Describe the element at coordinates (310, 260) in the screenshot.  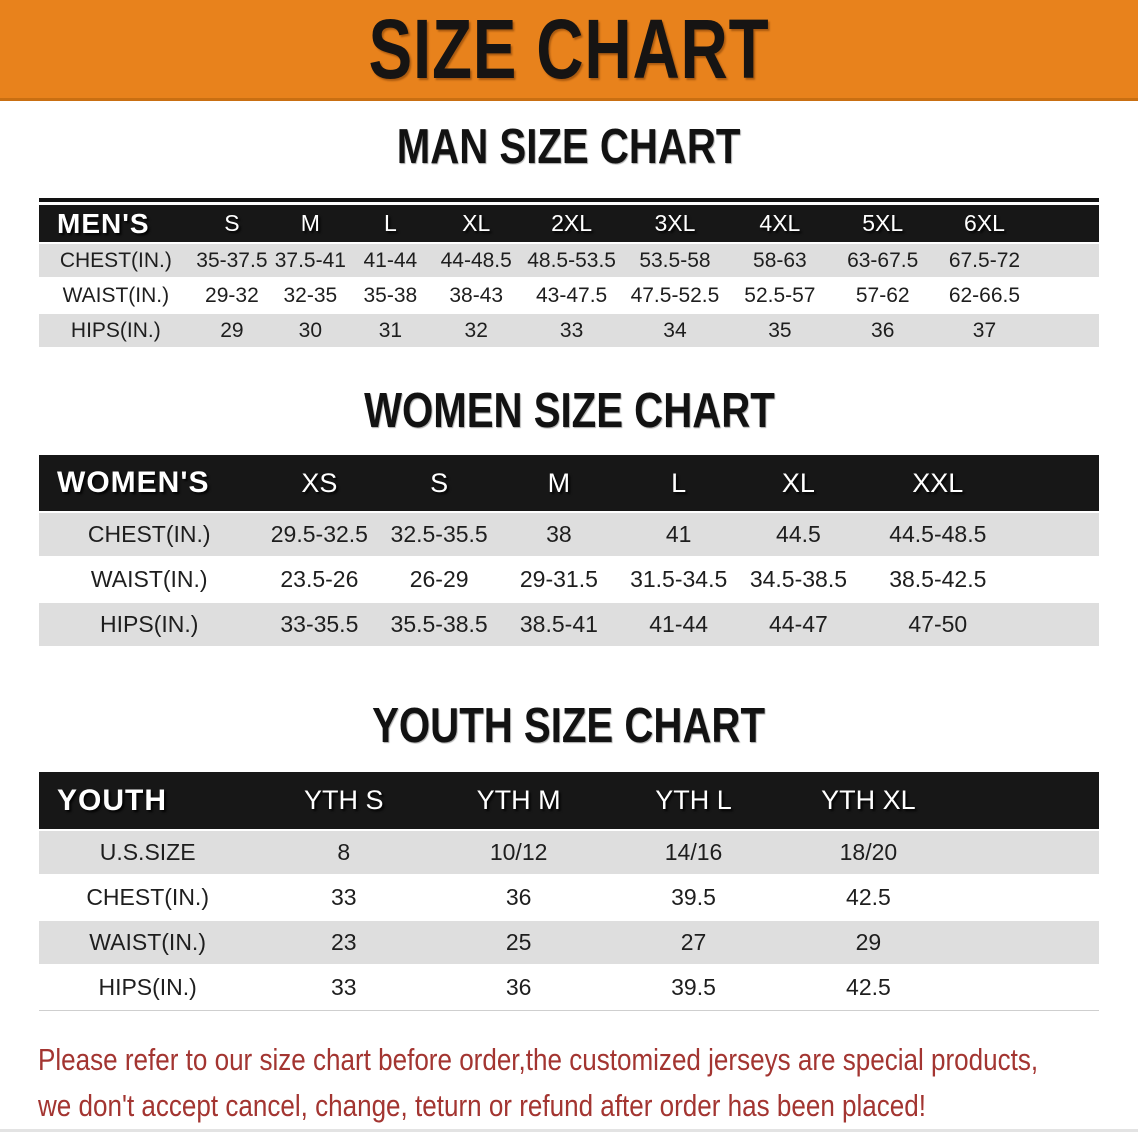
I see `size-value-cell: 37.5-41` at that location.